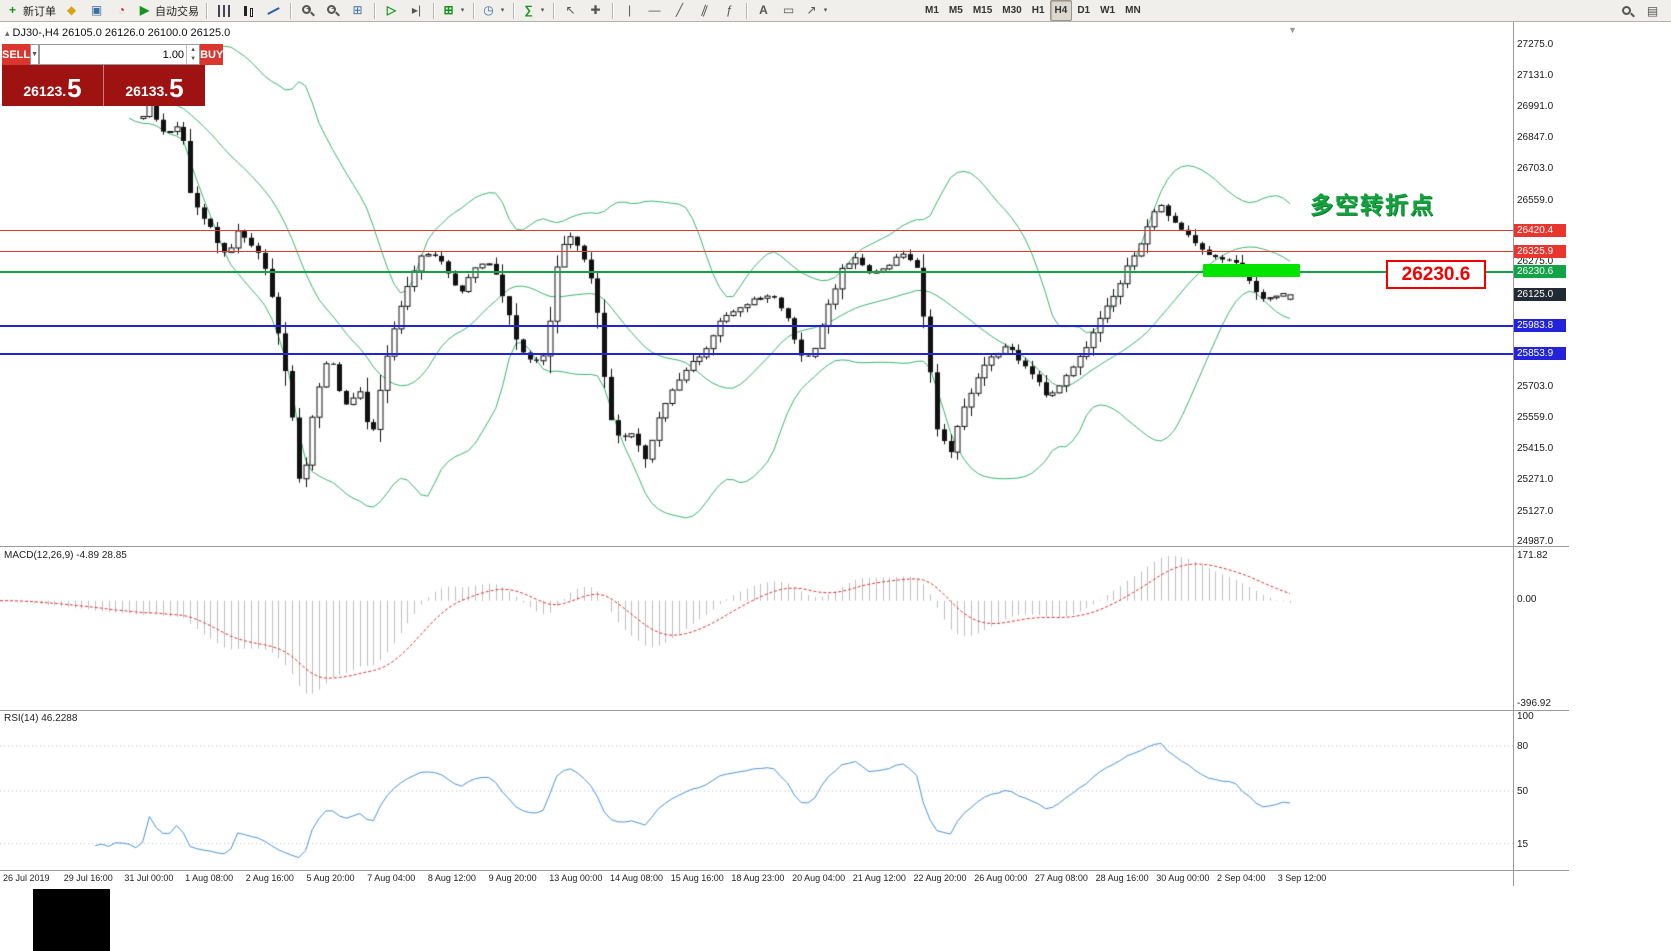  Describe the element at coordinates (1523, 791) in the screenshot. I see `rsi-scale-50: 50` at that location.